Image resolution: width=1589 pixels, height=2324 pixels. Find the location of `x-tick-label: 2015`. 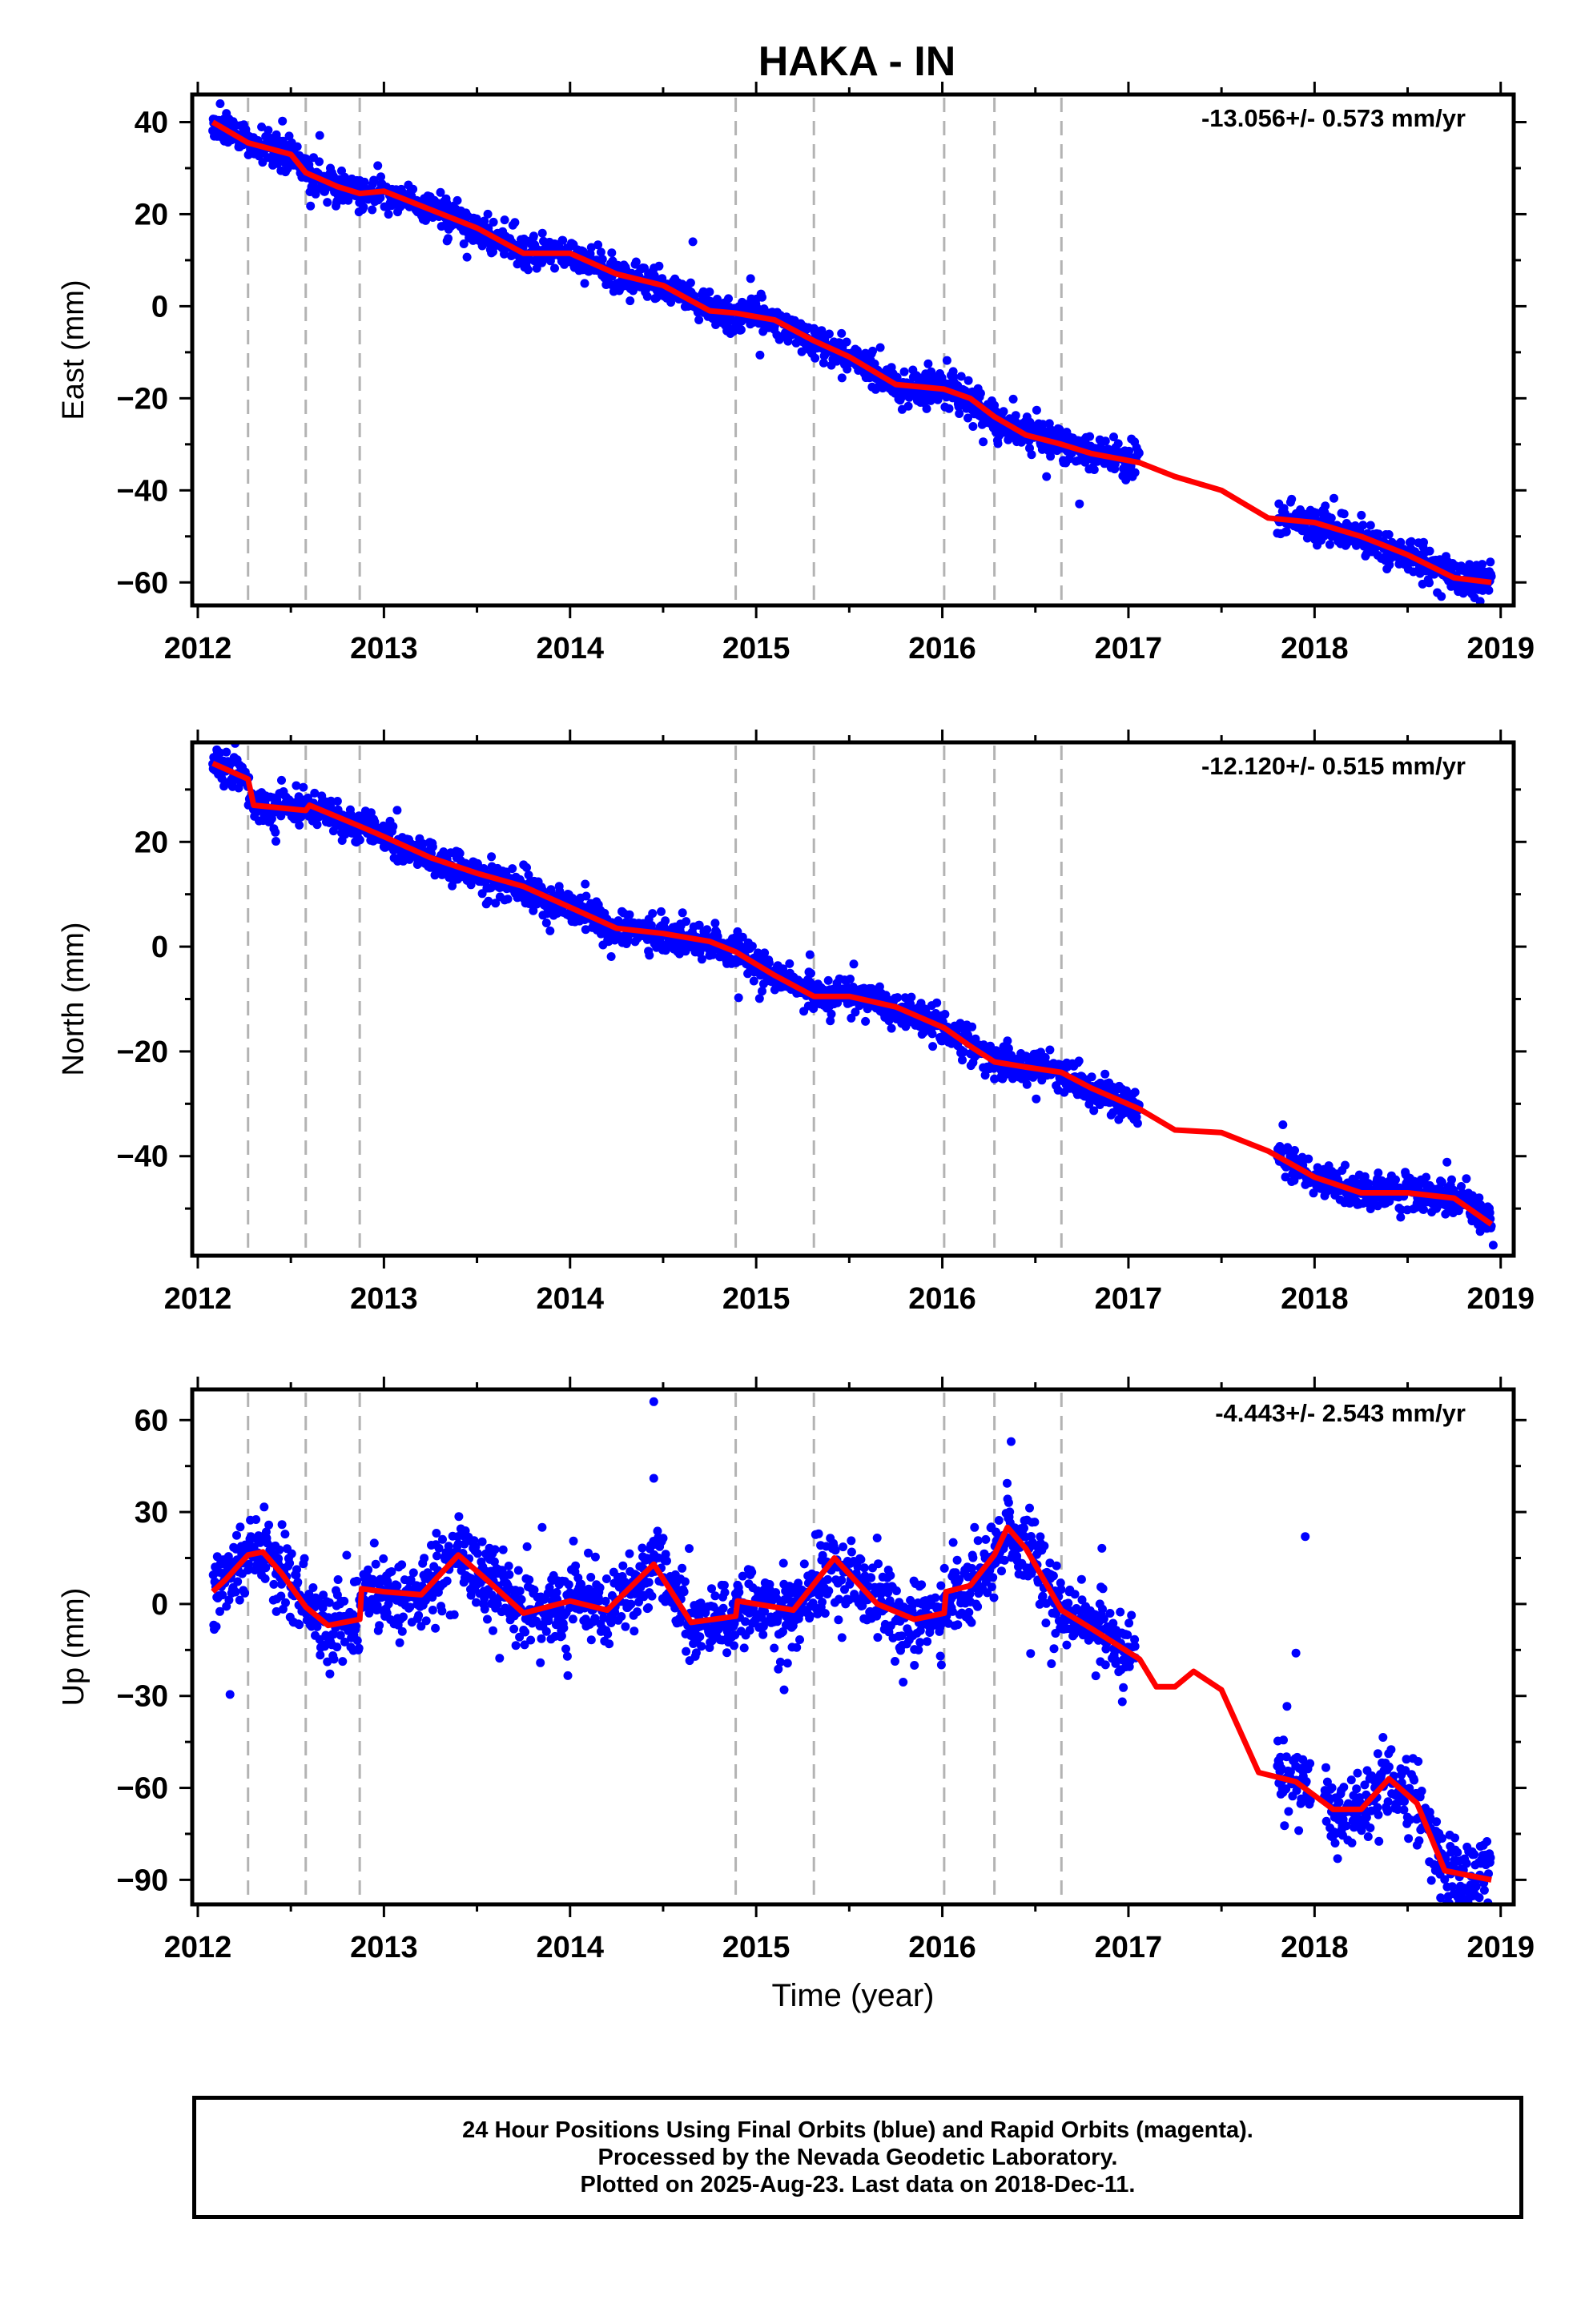

x-tick-label: 2015 is located at coordinates (756, 1299).